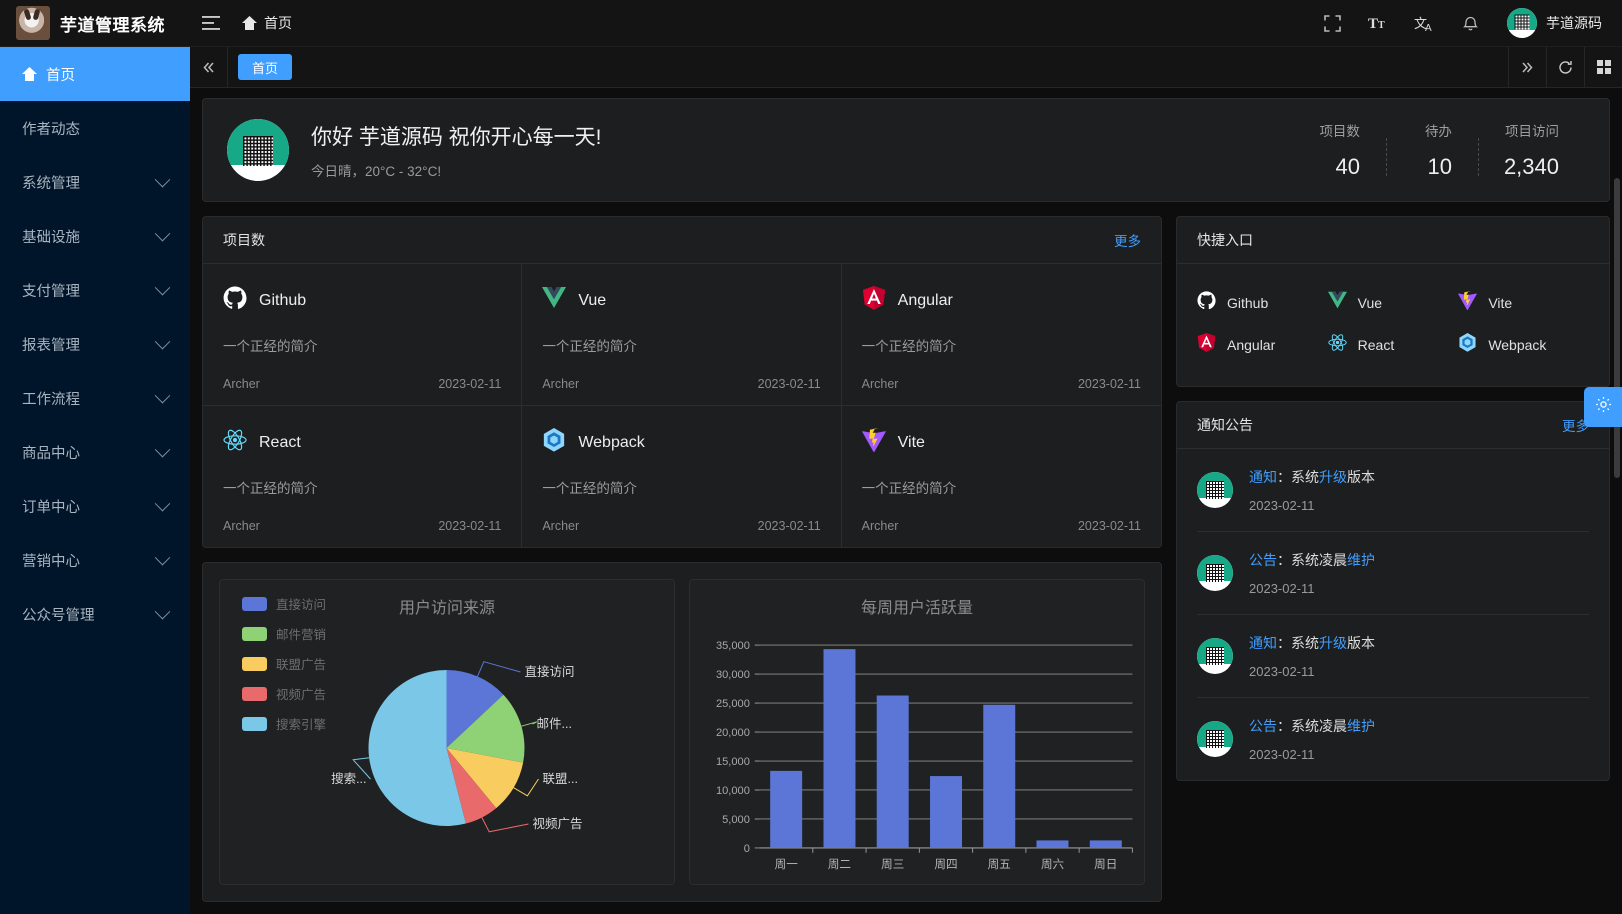 This screenshot has width=1622, height=914. I want to click on tabs-scroll-left-button, so click(209, 67).